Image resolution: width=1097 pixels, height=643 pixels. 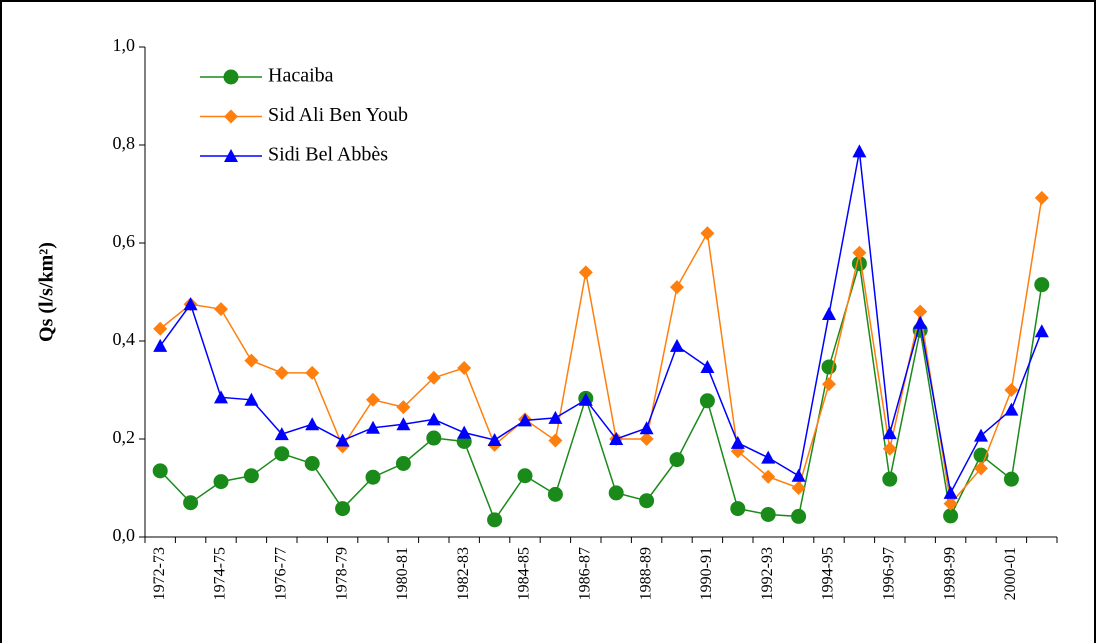 I want to click on y-tick-label: 1,0, so click(x=124, y=45).